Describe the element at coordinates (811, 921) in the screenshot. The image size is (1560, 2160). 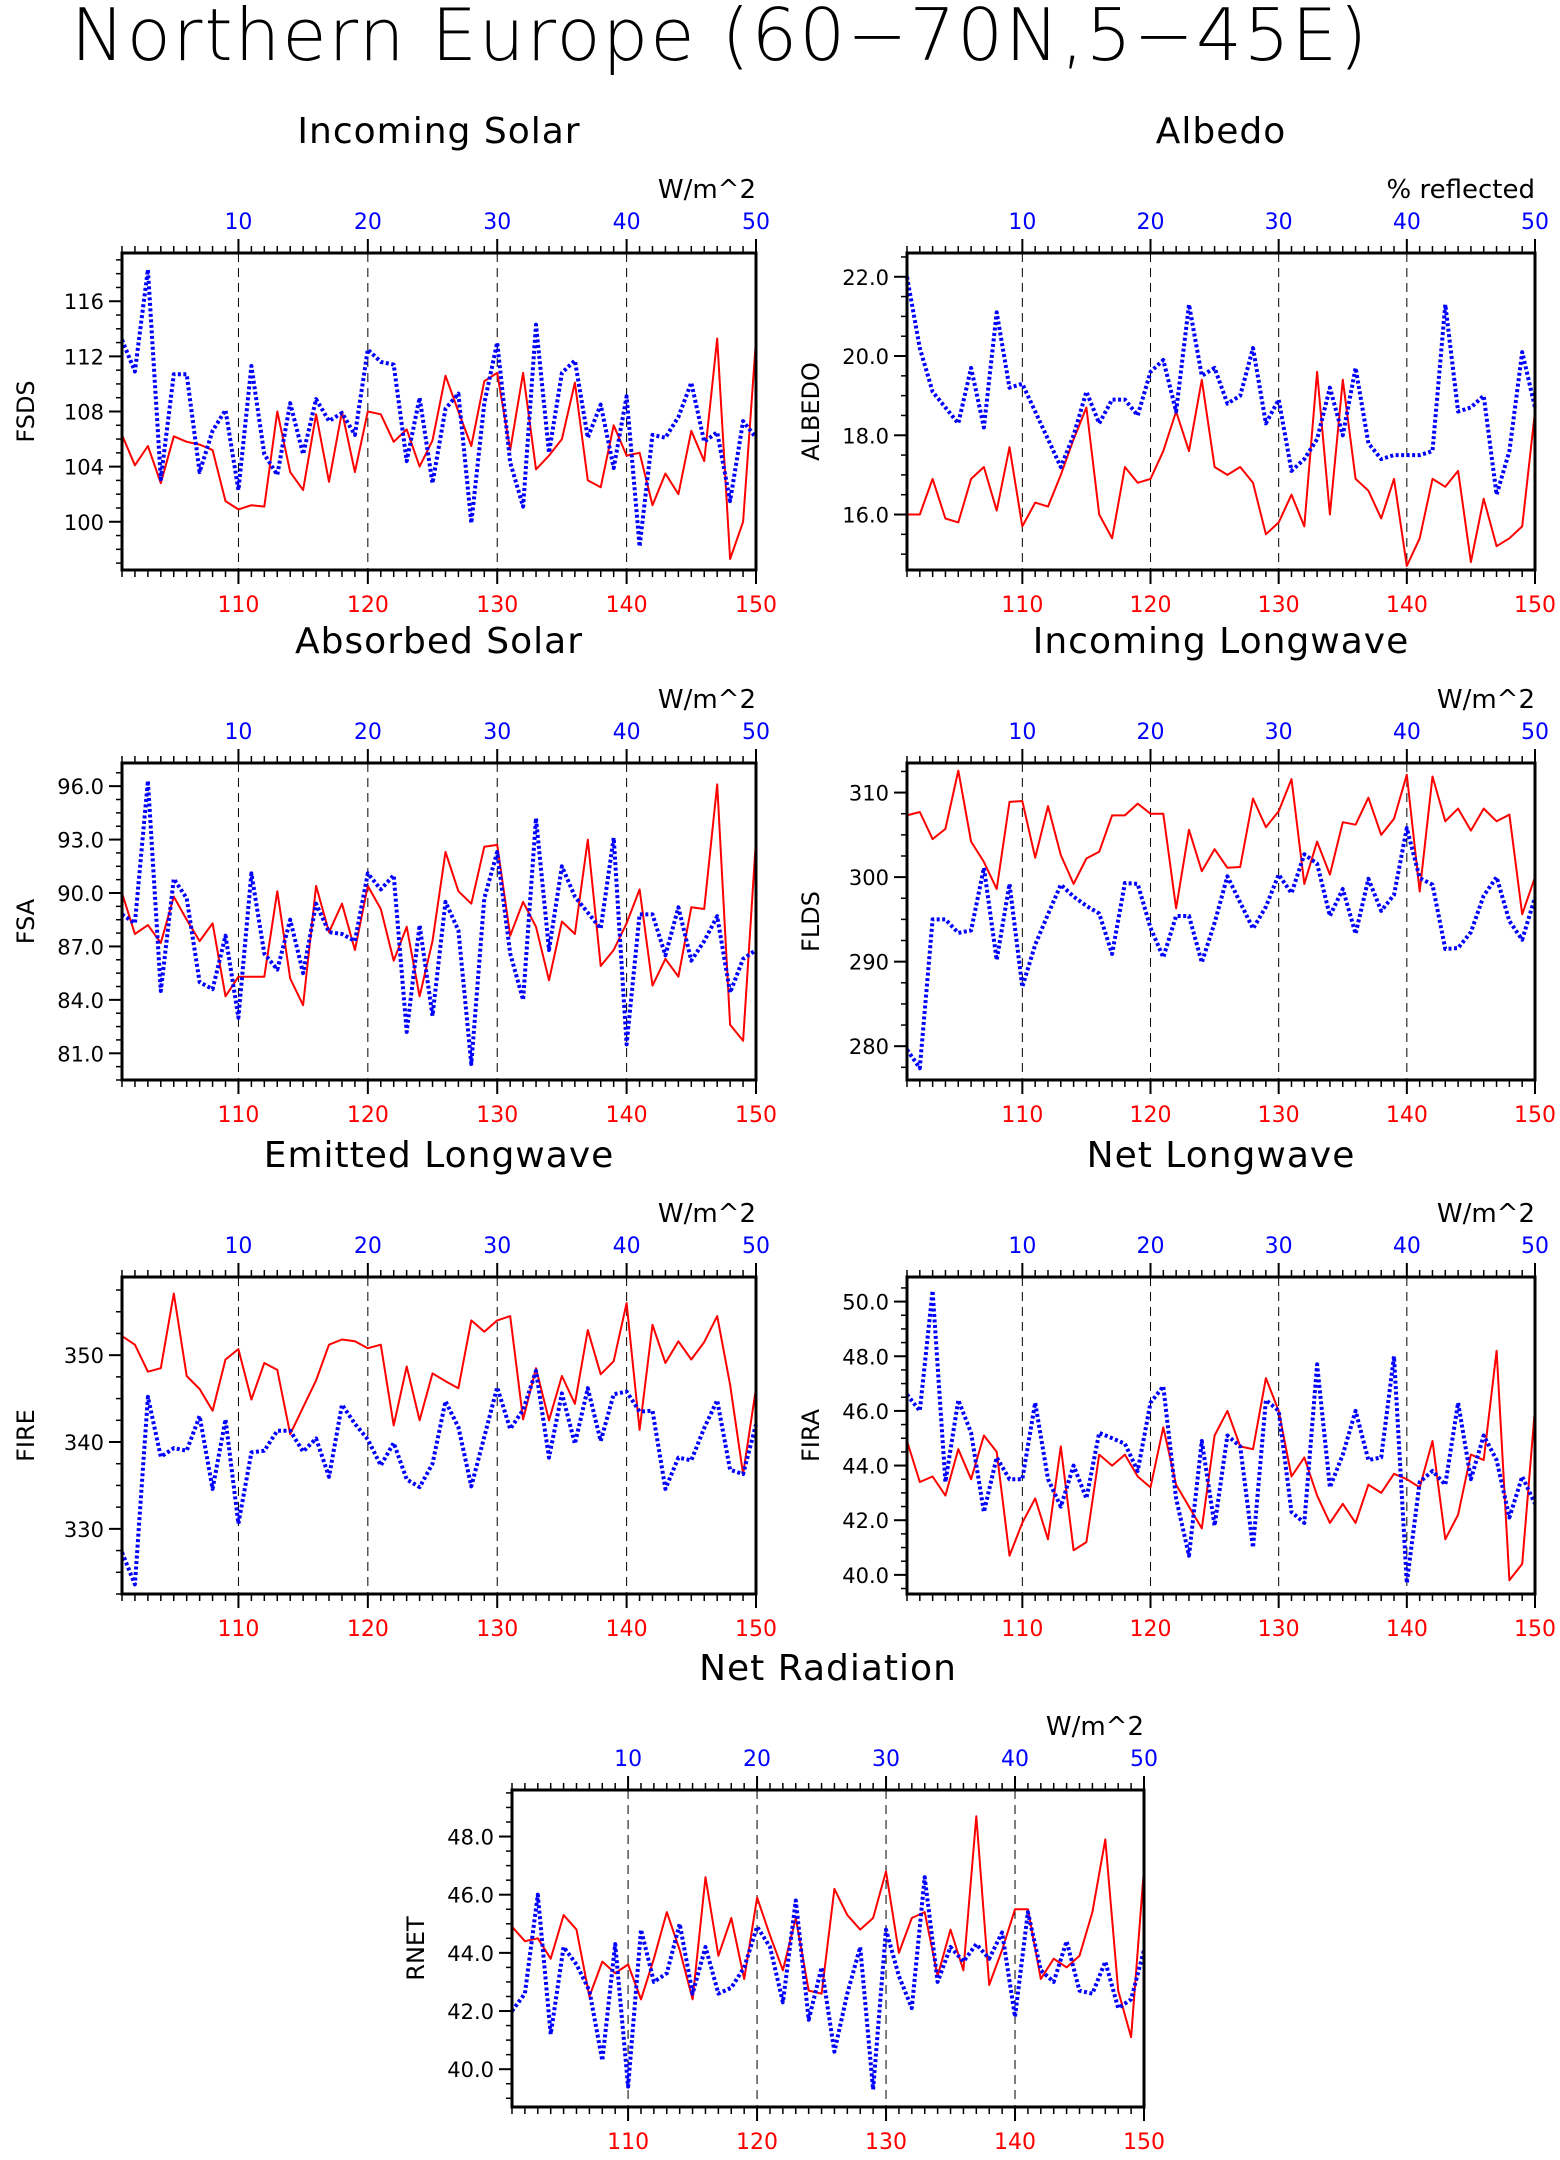
I see `y-axis-label: FLDS` at that location.